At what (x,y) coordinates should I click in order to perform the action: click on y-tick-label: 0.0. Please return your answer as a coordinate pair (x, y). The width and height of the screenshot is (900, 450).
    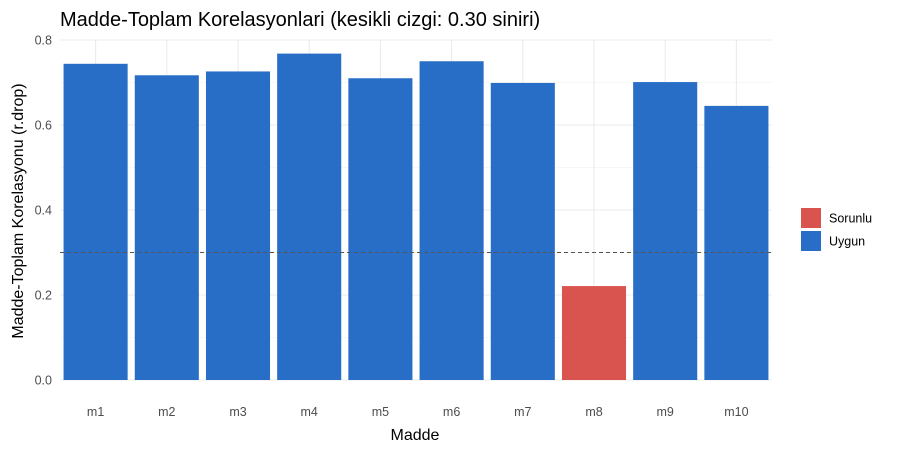
    Looking at the image, I should click on (43, 381).